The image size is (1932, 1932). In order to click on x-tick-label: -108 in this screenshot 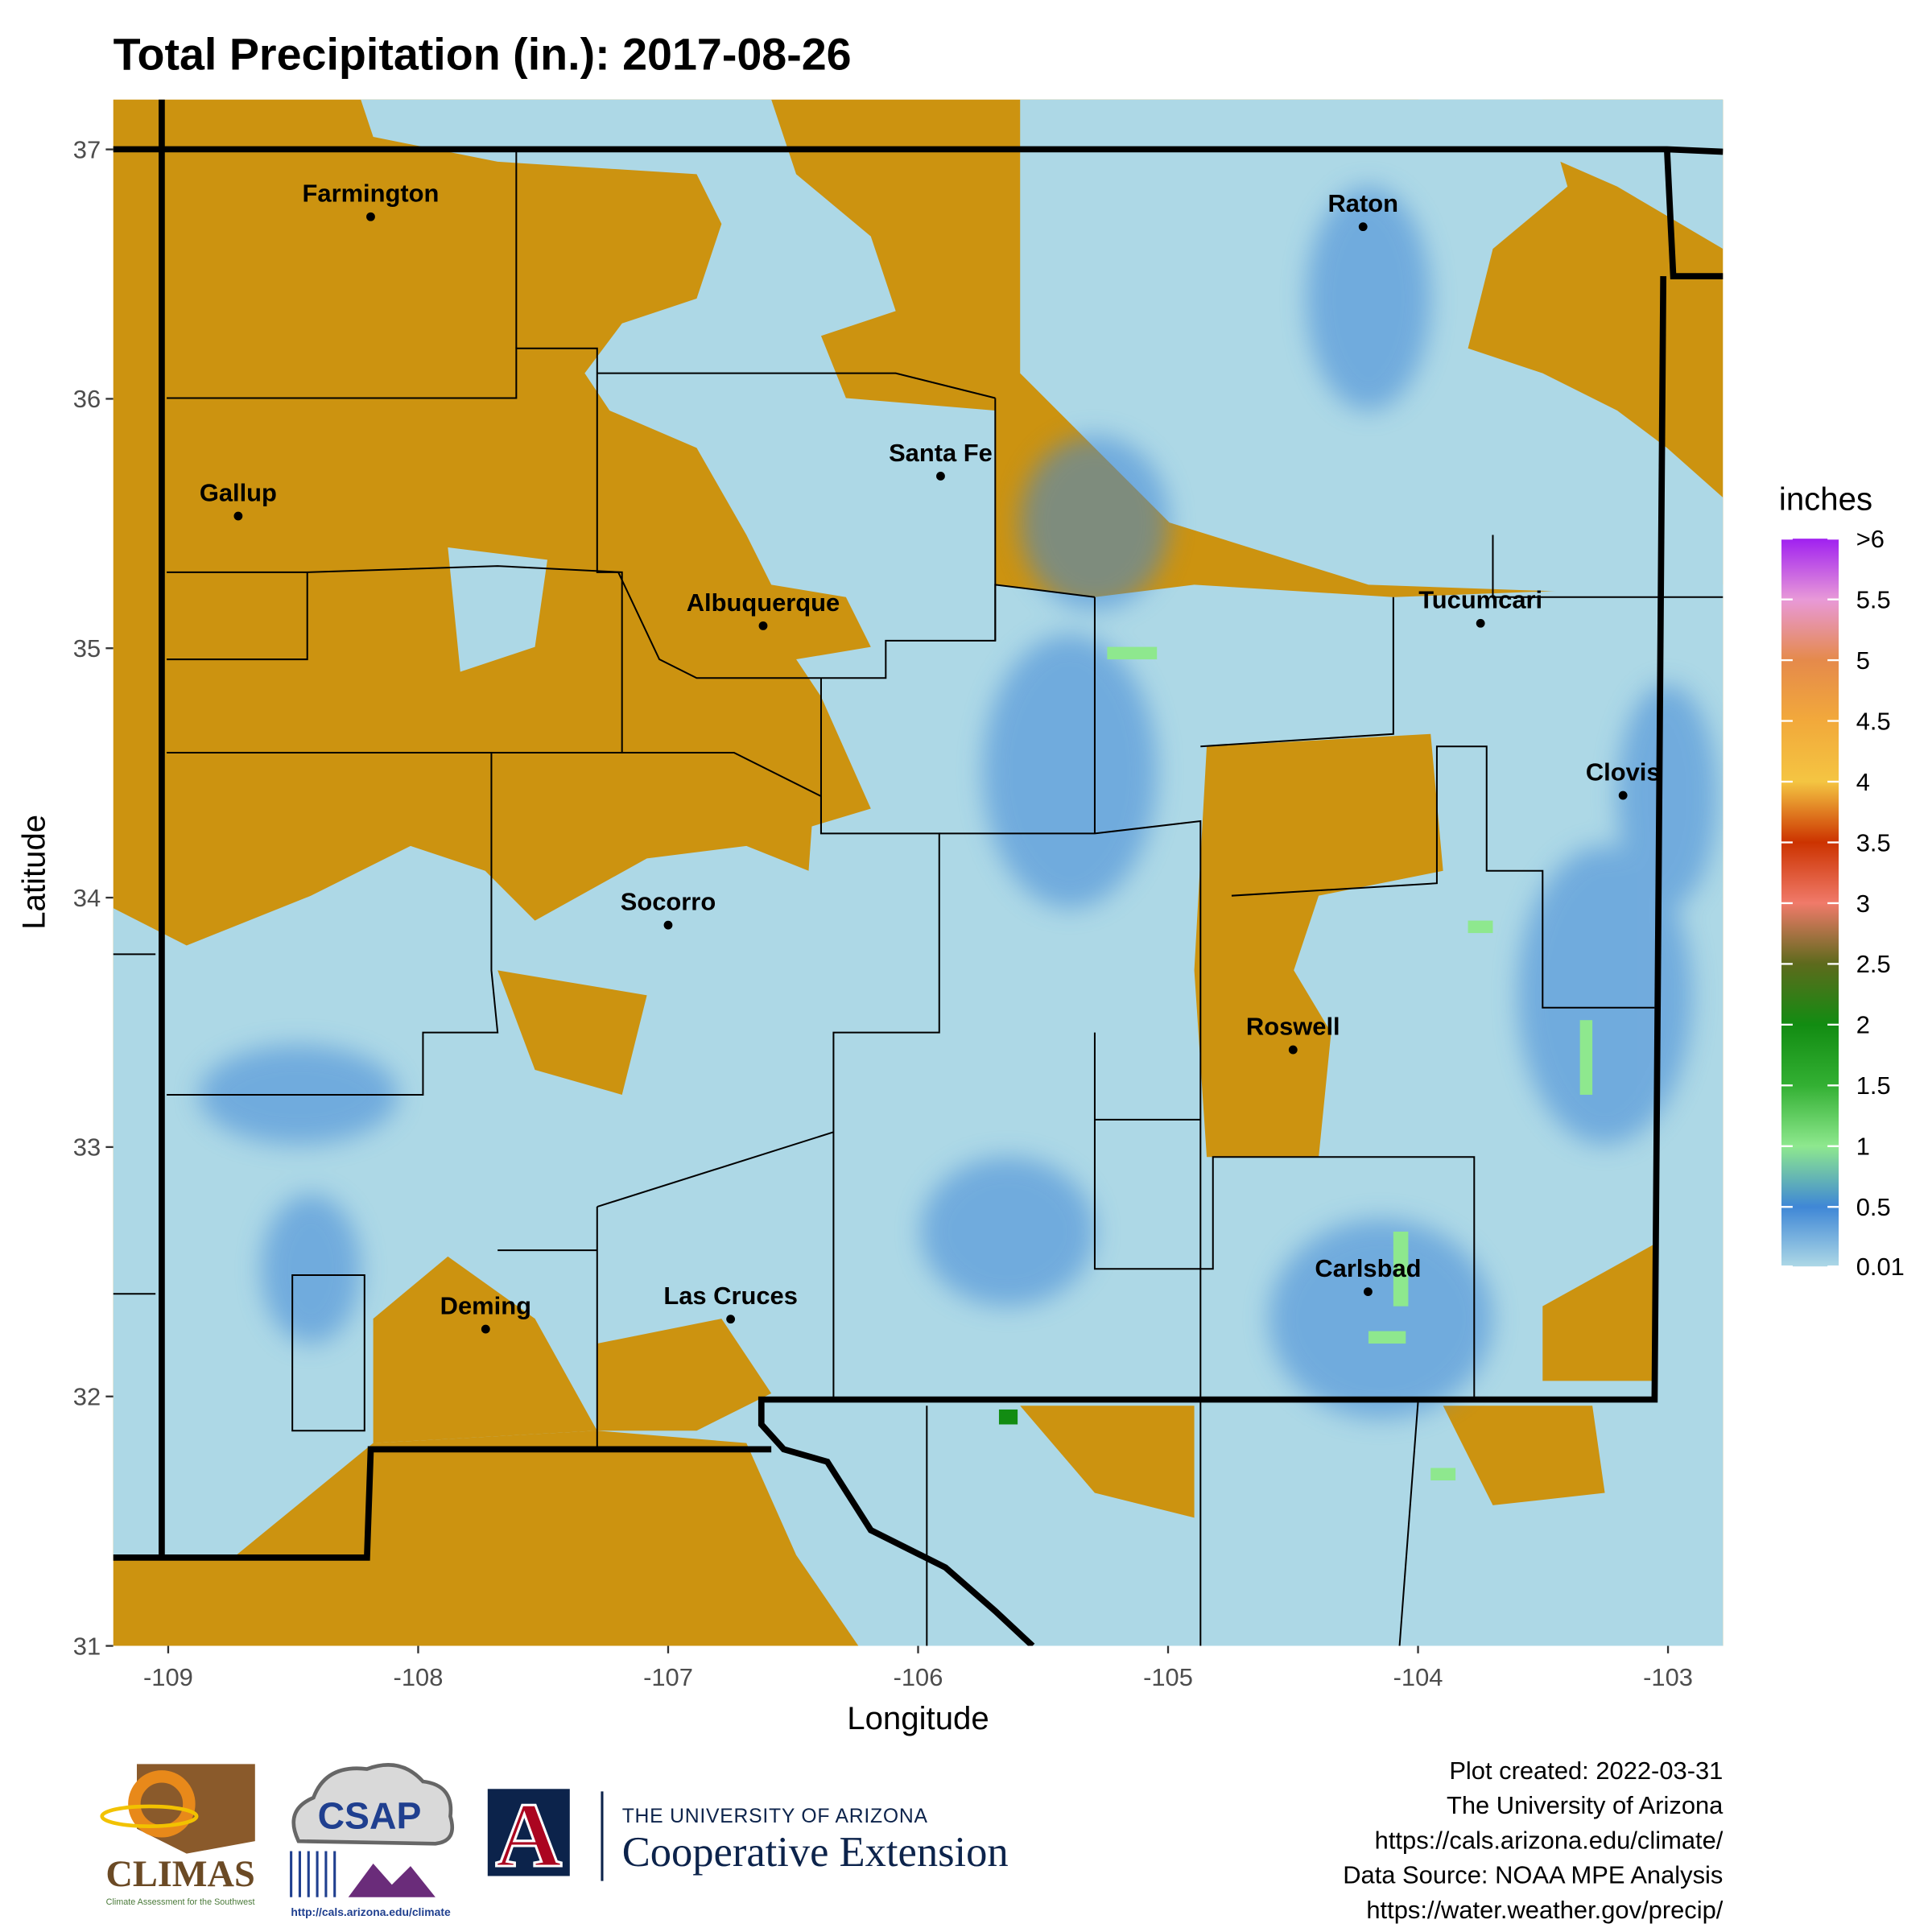, I will do `click(419, 1677)`.